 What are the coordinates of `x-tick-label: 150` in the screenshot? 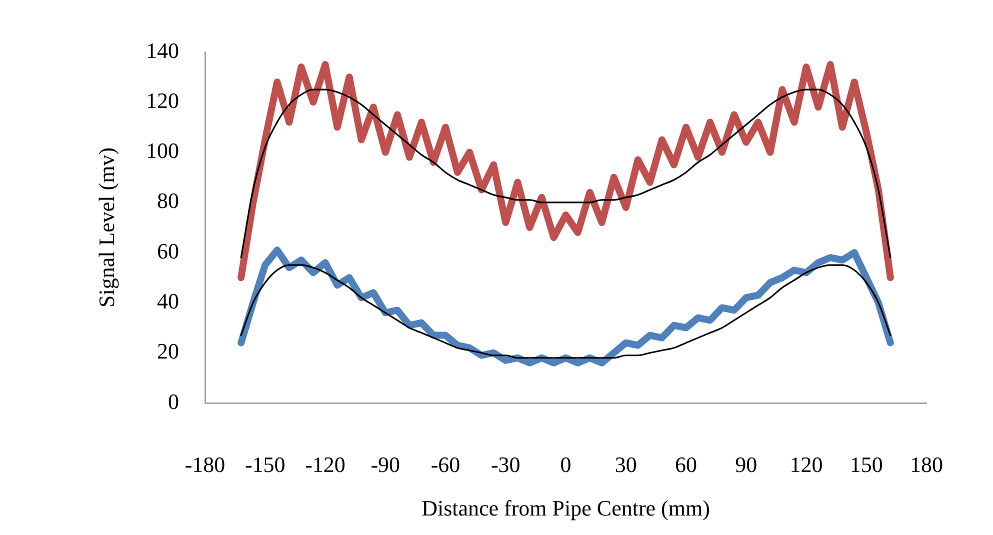 It's located at (866, 464).